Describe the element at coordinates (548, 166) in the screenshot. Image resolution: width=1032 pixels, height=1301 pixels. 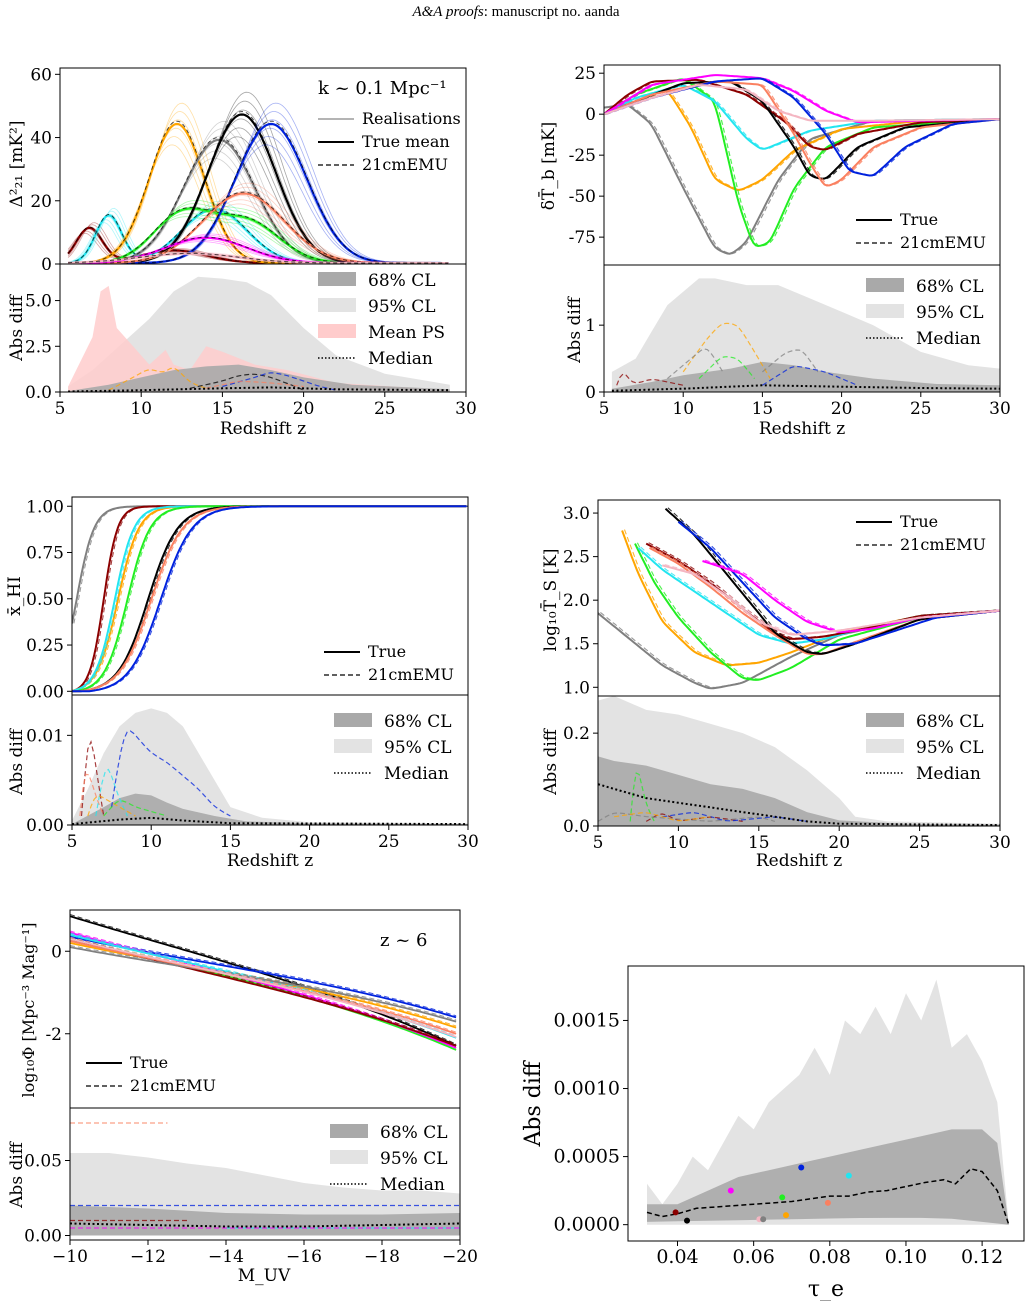
I see `y-axis-label: δT̄_b [mK]` at that location.